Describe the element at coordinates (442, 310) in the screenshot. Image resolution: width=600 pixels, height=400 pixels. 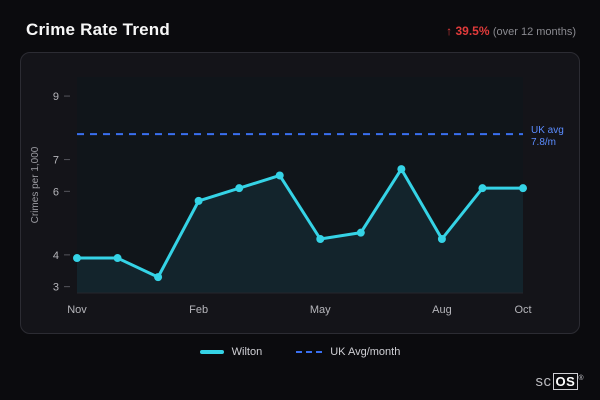
I see `x-tick-label: Aug` at that location.